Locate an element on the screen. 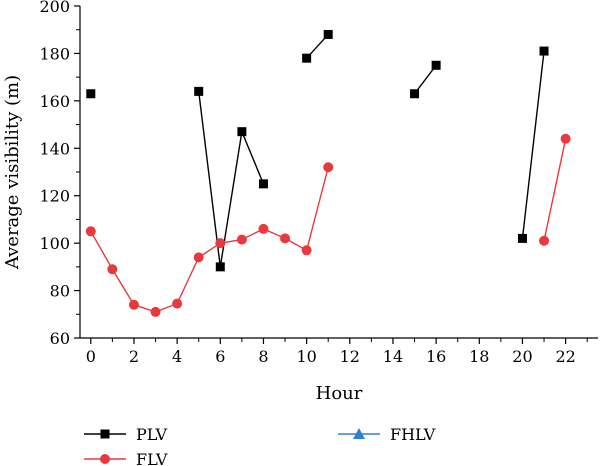 The height and width of the screenshot is (466, 600). x-tick-label: 12 is located at coordinates (350, 356).